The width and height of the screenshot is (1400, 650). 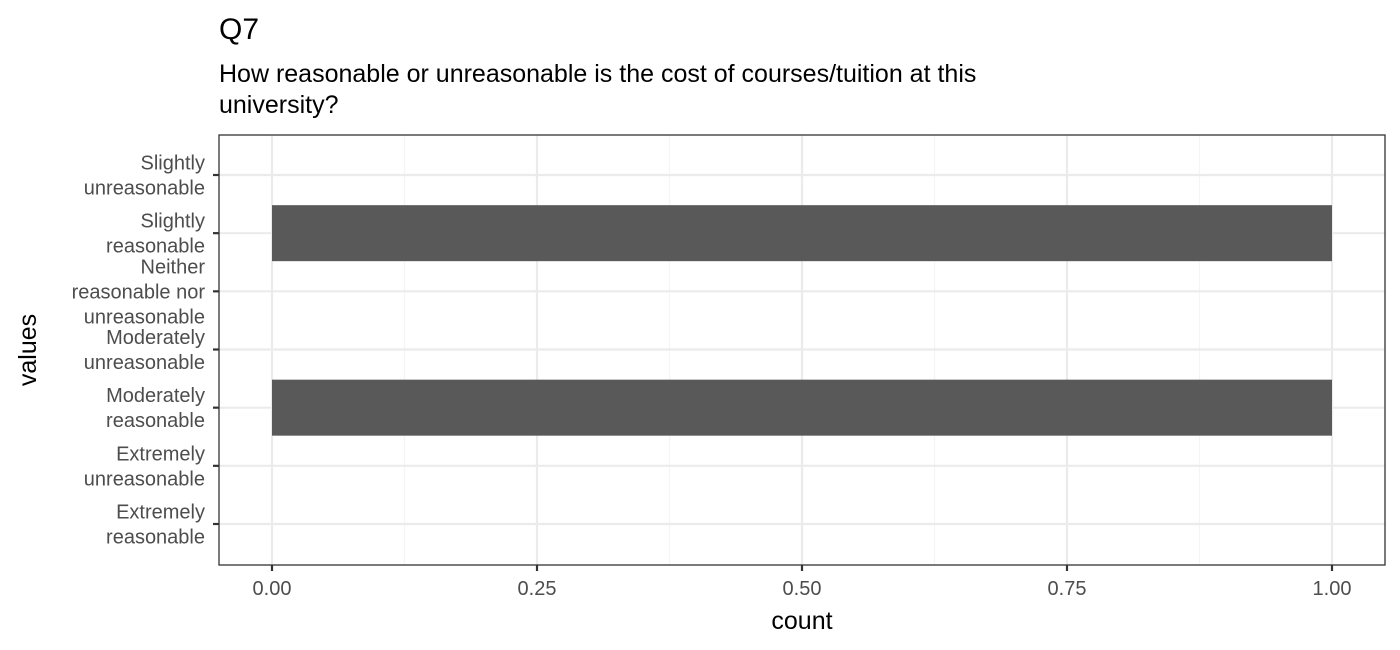 I want to click on y-tick-label: reasonable nor, so click(x=139, y=292).